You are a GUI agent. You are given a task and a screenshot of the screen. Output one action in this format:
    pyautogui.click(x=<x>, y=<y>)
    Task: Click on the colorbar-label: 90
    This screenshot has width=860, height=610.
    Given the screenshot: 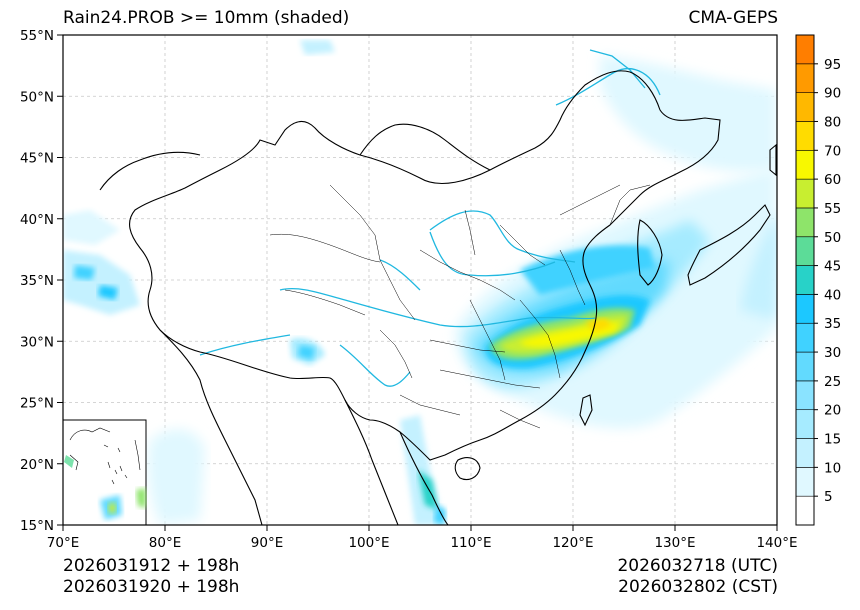 What is the action you would take?
    pyautogui.click(x=832, y=94)
    